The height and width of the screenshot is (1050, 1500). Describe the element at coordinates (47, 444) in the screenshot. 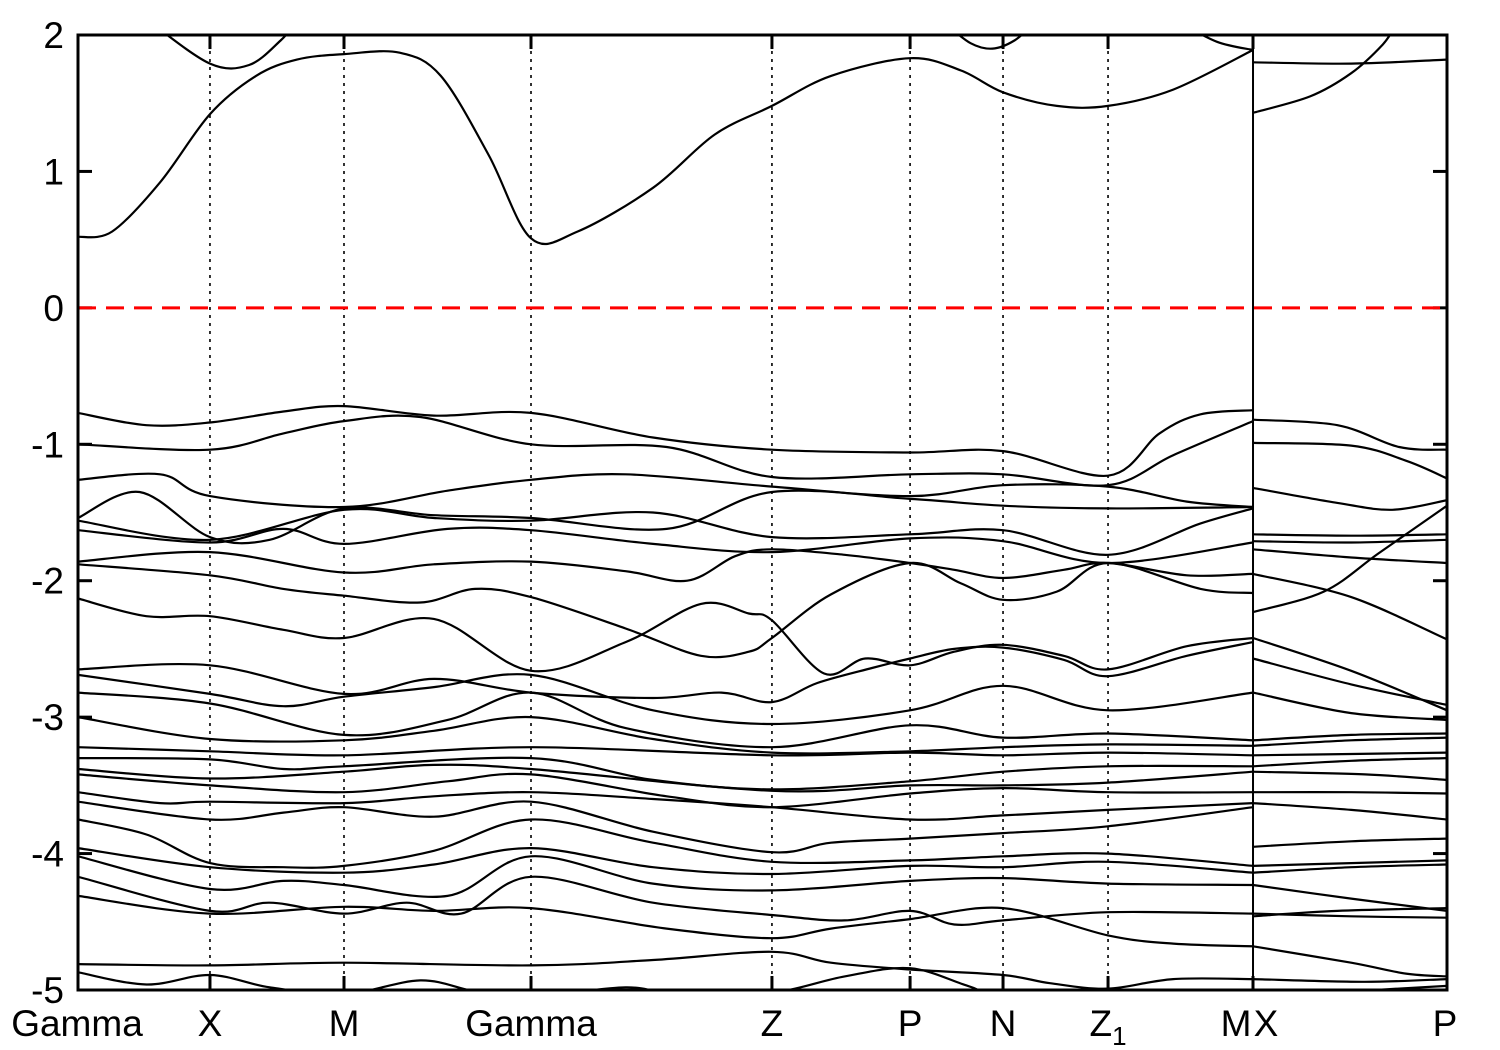

I see `y-tick-label: -1` at that location.